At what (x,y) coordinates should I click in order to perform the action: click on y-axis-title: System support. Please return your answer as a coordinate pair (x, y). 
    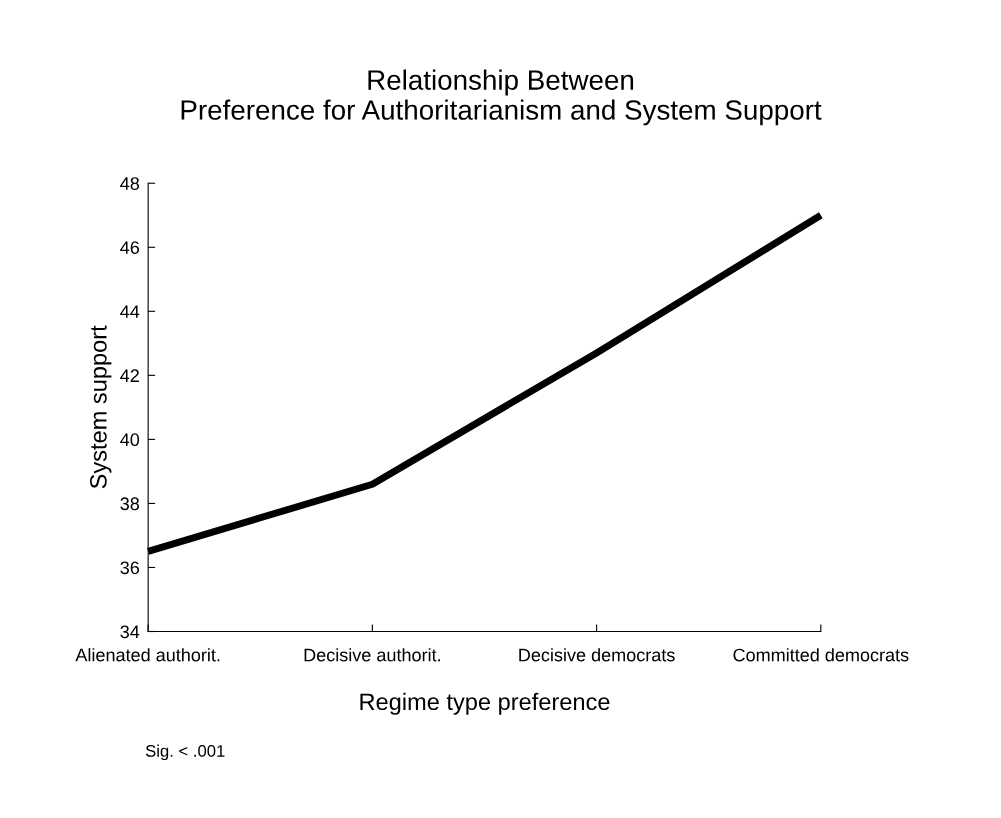
    Looking at the image, I should click on (101, 407).